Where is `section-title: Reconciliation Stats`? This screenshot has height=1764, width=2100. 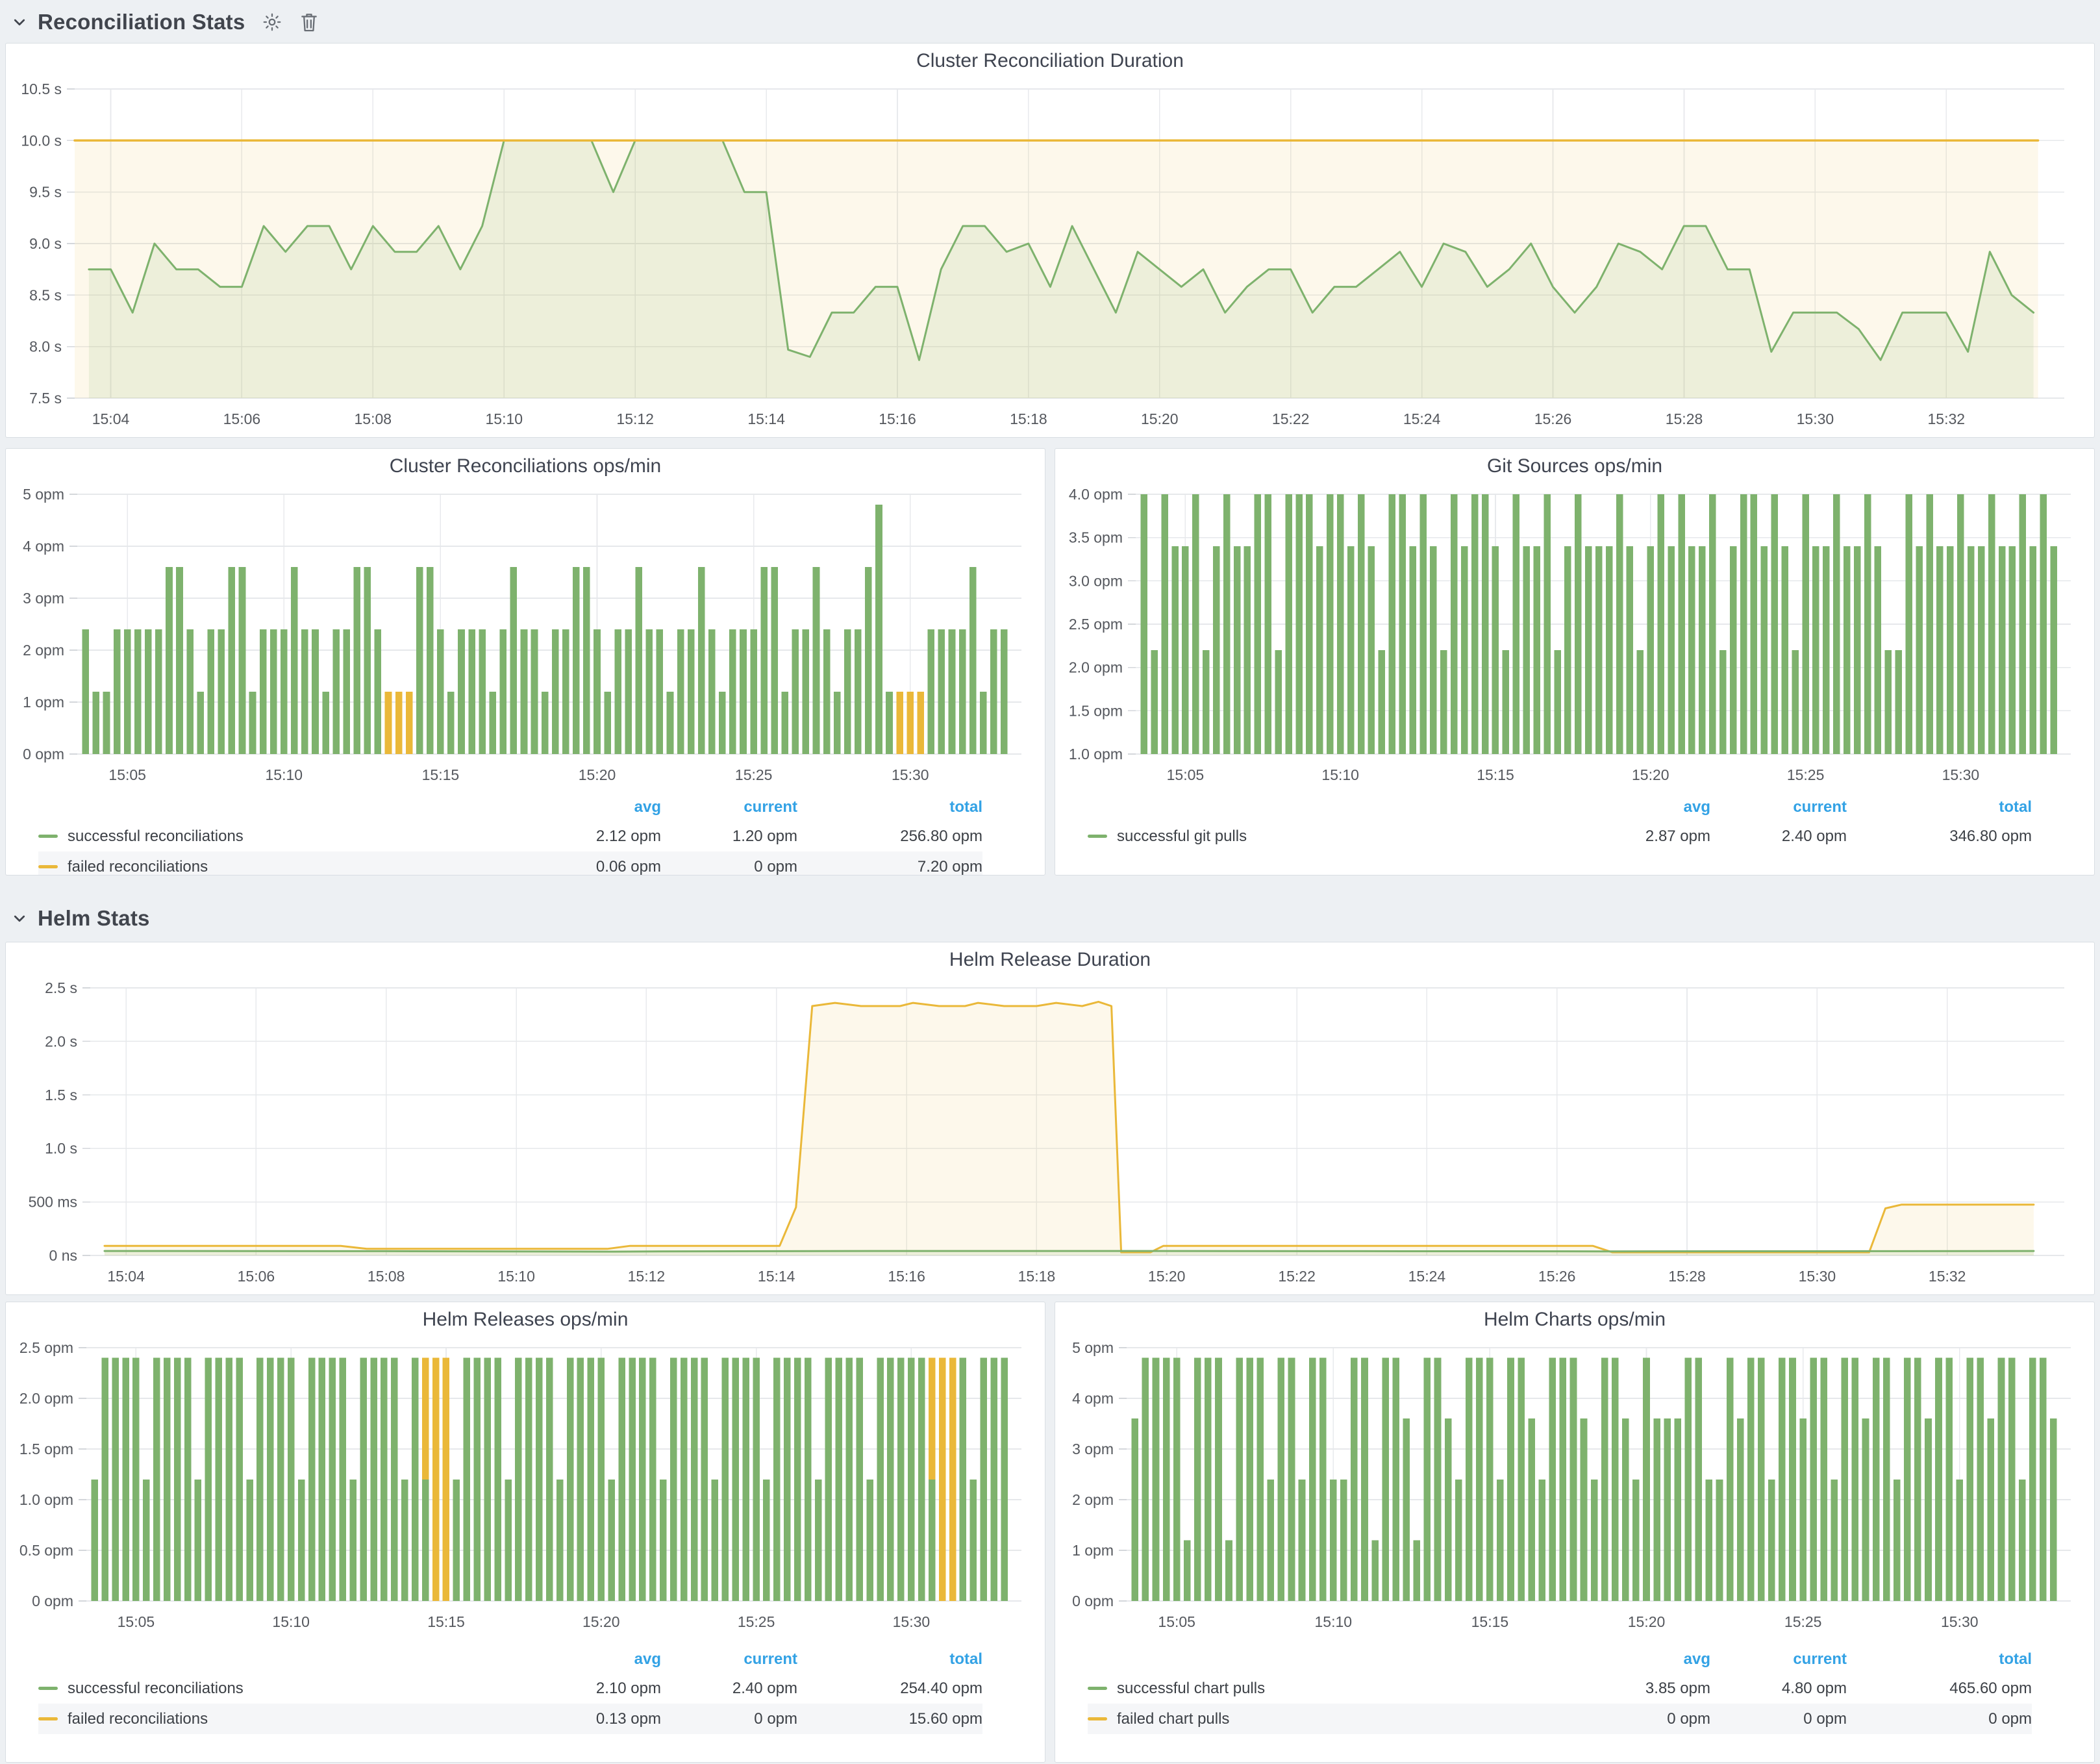 section-title: Reconciliation Stats is located at coordinates (141, 22).